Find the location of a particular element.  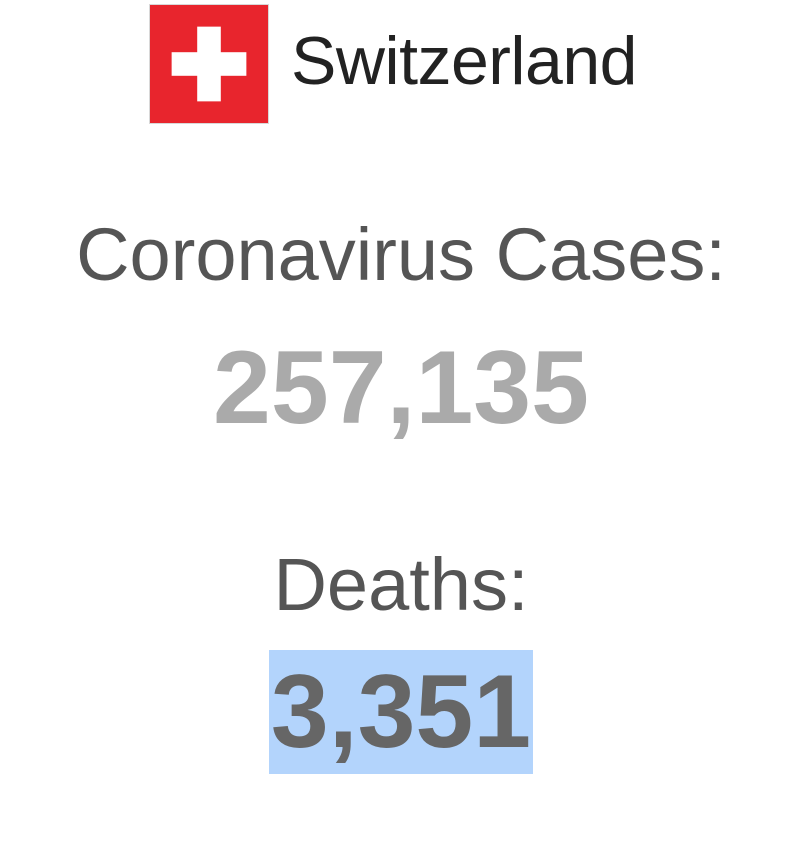

country-header: Switzerland is located at coordinates (393, 64).